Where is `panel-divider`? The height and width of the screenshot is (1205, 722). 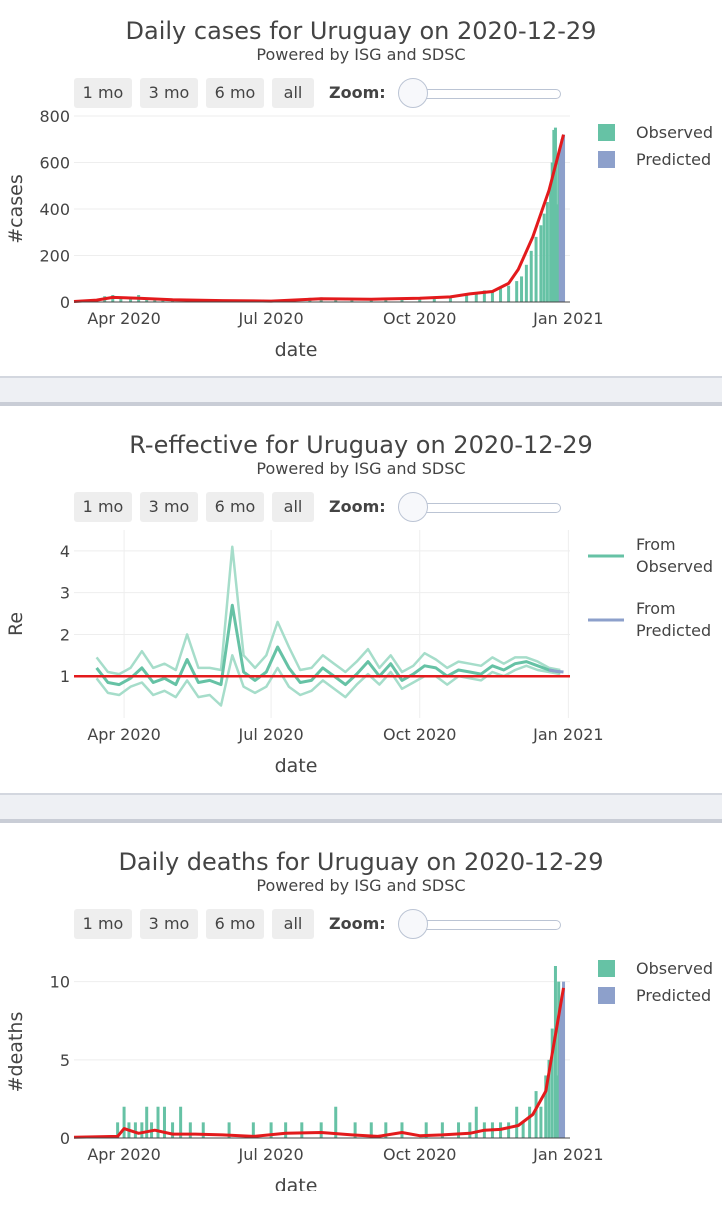
panel-divider is located at coordinates (361, 391).